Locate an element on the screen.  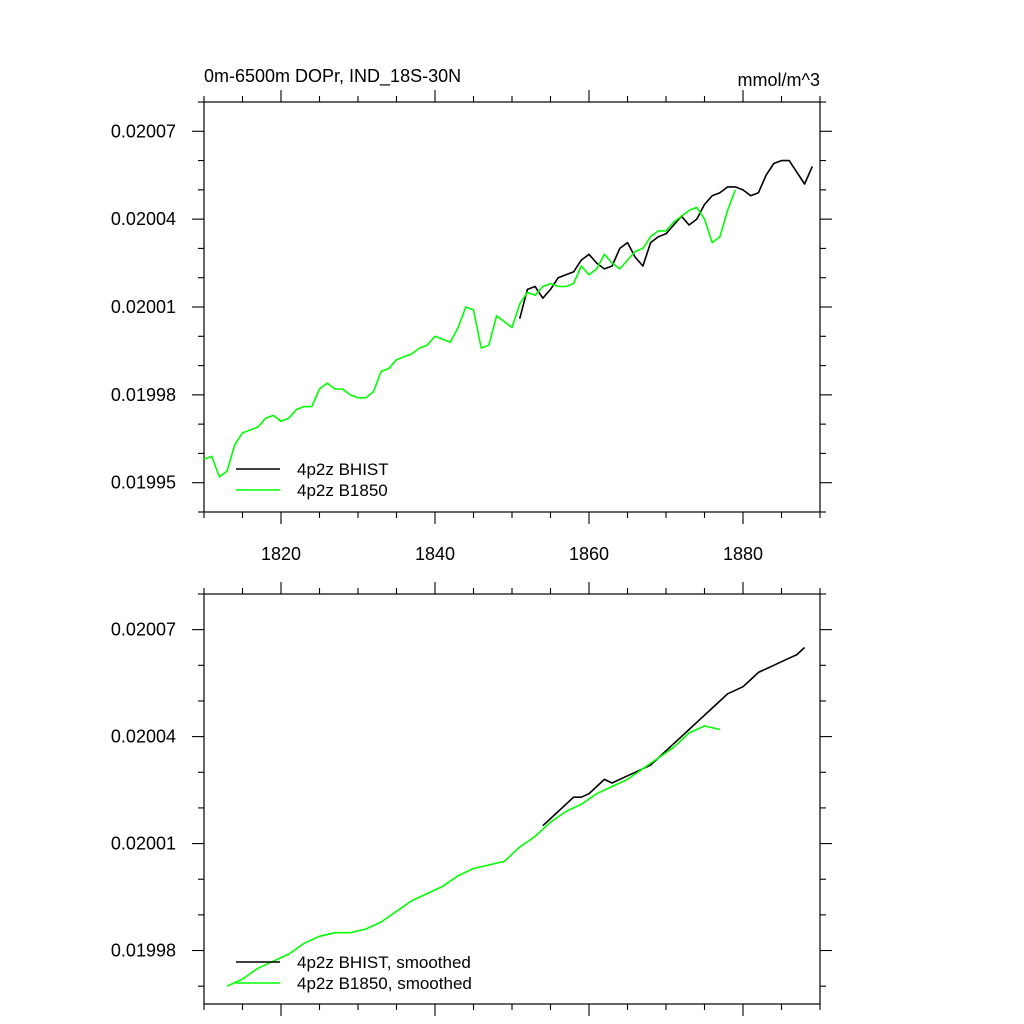
chart-title-left: 0m-6500m DOPr, IND_18S-30N is located at coordinates (332, 76).